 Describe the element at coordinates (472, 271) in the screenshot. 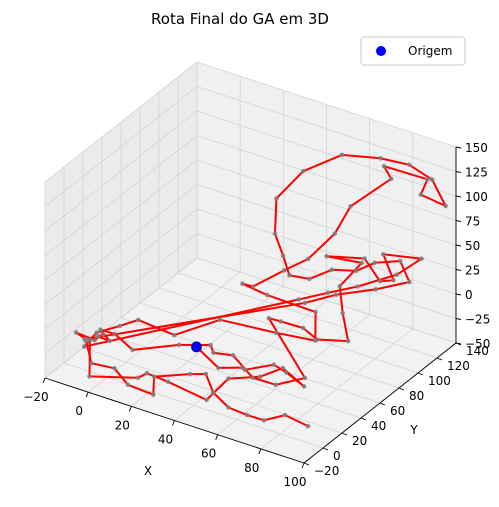

I see `z-tick-label: 25` at that location.